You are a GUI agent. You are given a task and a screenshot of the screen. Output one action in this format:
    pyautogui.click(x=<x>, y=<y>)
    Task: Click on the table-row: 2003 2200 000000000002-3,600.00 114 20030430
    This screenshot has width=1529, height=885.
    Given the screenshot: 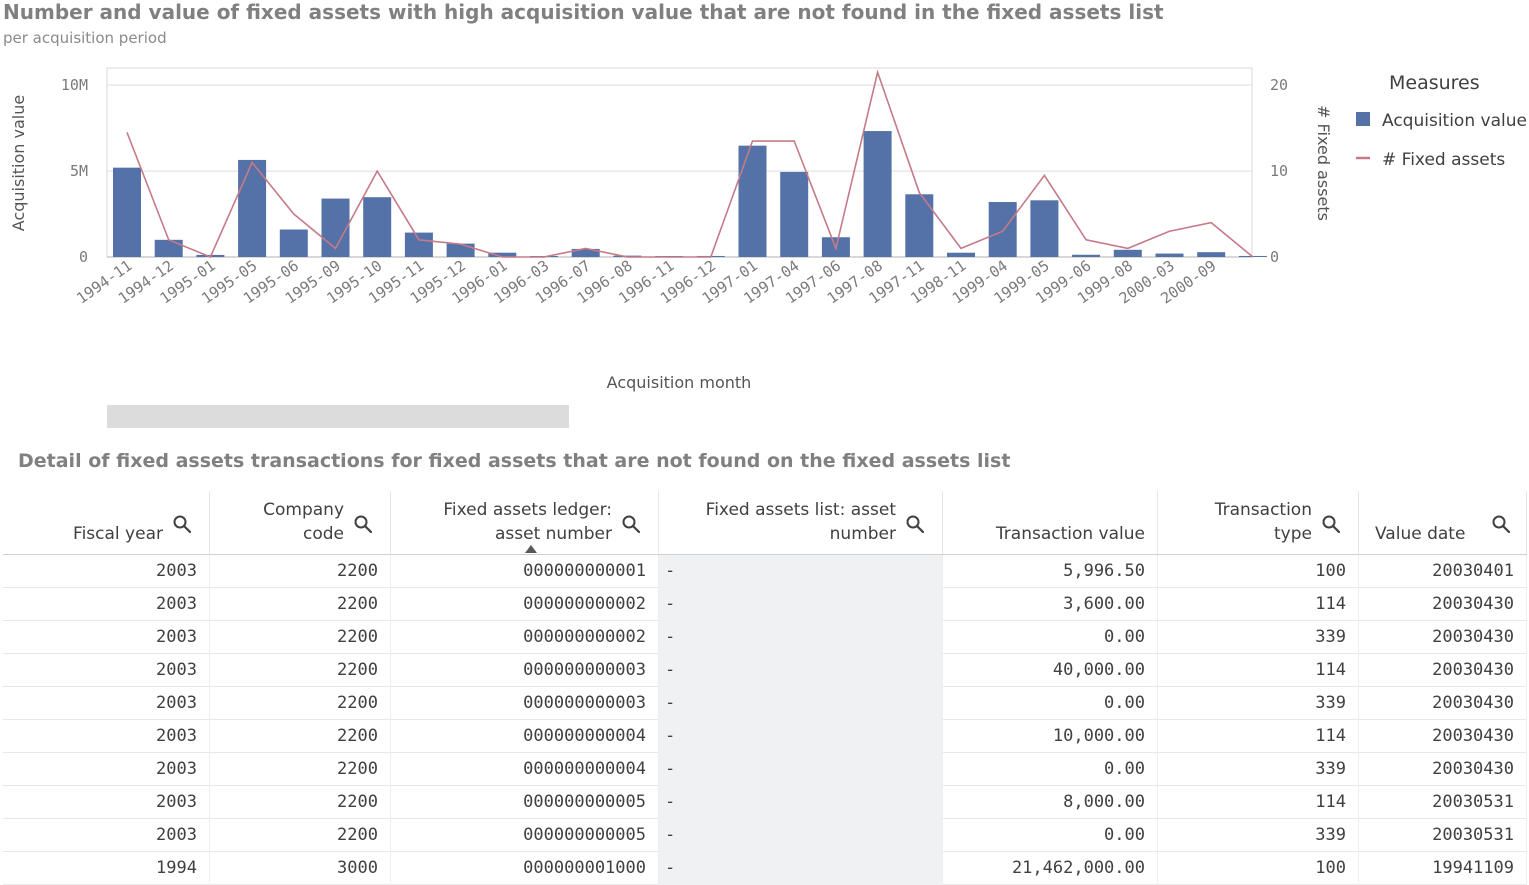 What is the action you would take?
    pyautogui.click(x=765, y=604)
    